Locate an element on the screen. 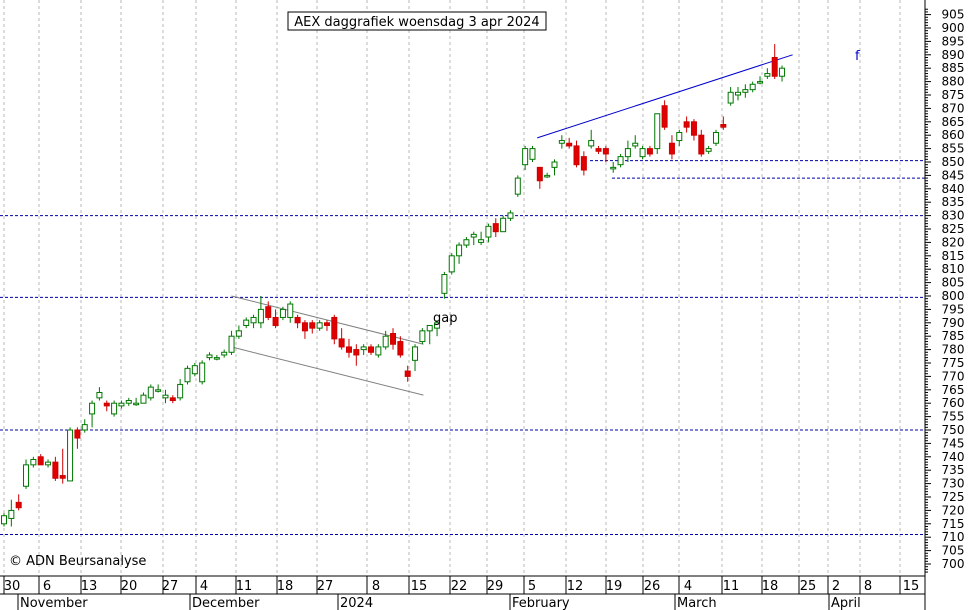  y-tick-label: 800 is located at coordinates (953, 296).